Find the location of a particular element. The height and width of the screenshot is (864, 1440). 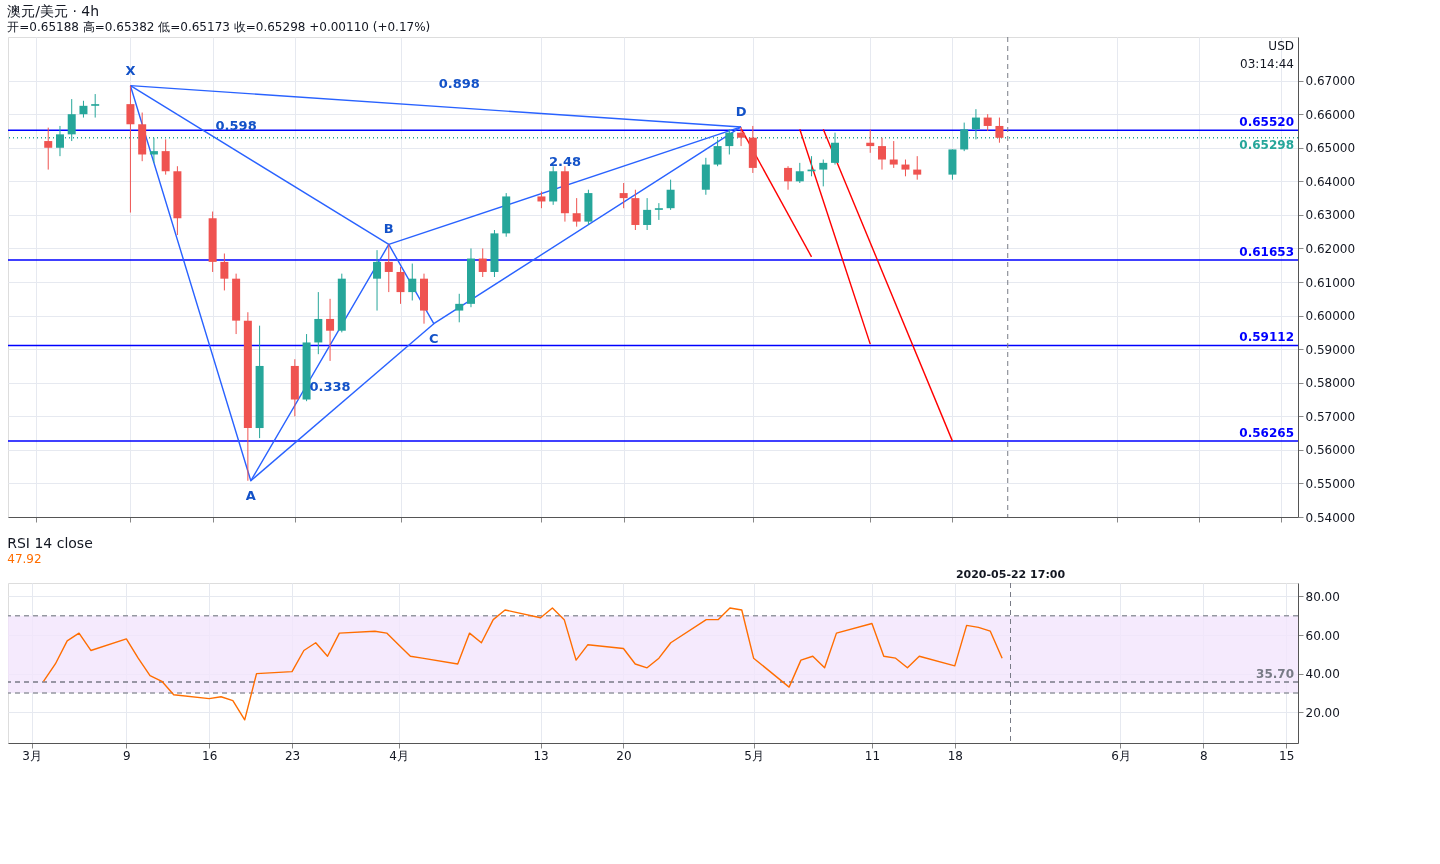

x-tick-label: 6月 is located at coordinates (1121, 755).